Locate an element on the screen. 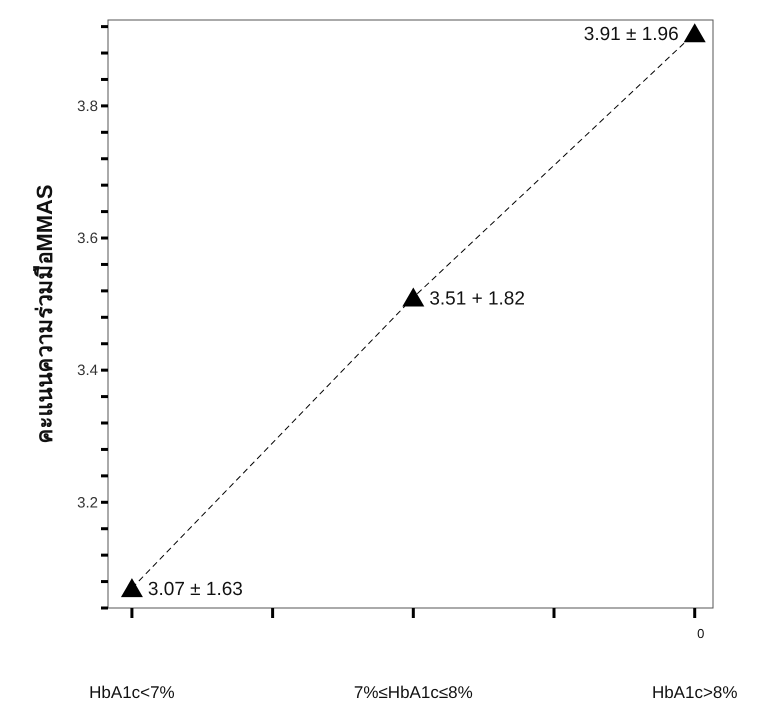  x-tick-label: HbA1c<7% is located at coordinates (132, 692).